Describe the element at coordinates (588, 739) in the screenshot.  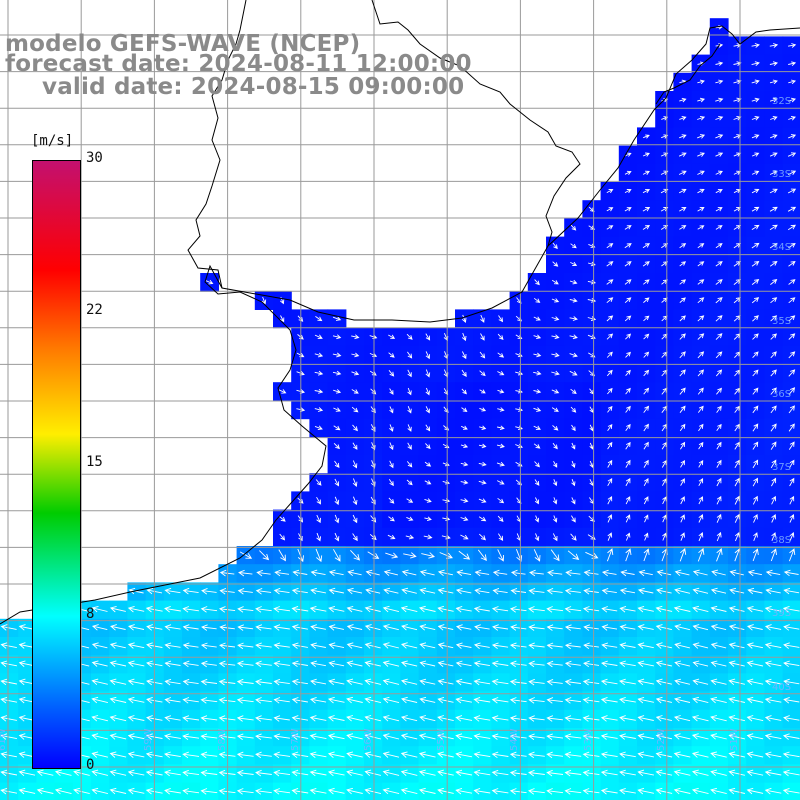
I see `longitude-label: 53W` at that location.